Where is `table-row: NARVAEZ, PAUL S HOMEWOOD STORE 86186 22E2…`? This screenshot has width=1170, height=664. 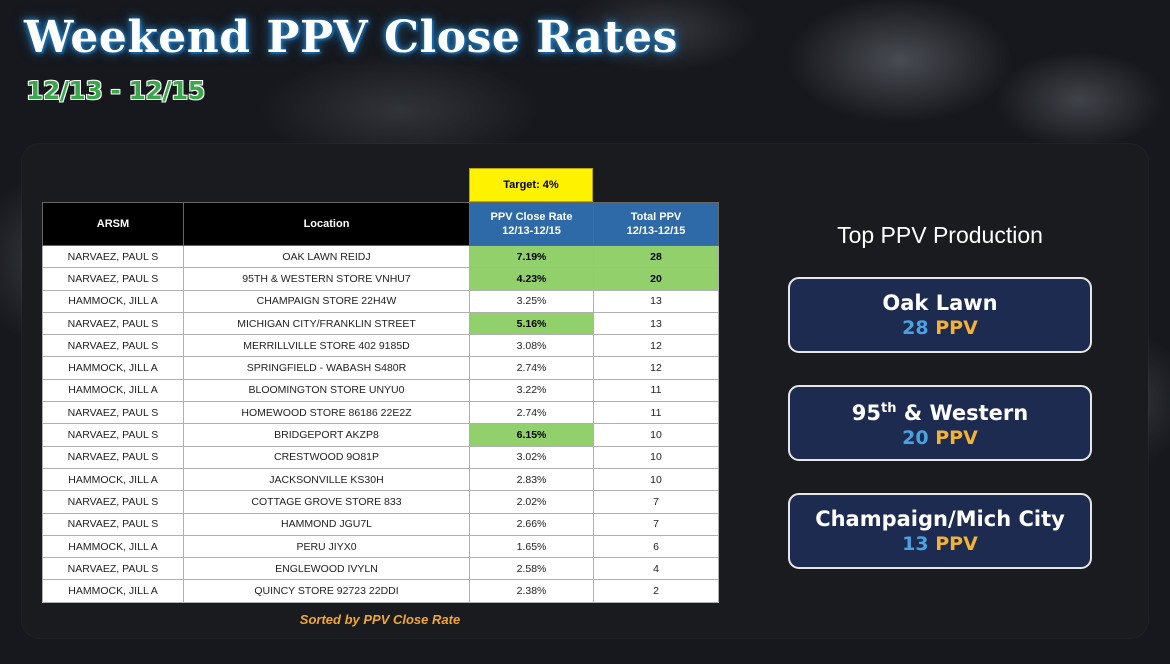 table-row: NARVAEZ, PAUL S HOMEWOOD STORE 86186 22E2… is located at coordinates (380, 413).